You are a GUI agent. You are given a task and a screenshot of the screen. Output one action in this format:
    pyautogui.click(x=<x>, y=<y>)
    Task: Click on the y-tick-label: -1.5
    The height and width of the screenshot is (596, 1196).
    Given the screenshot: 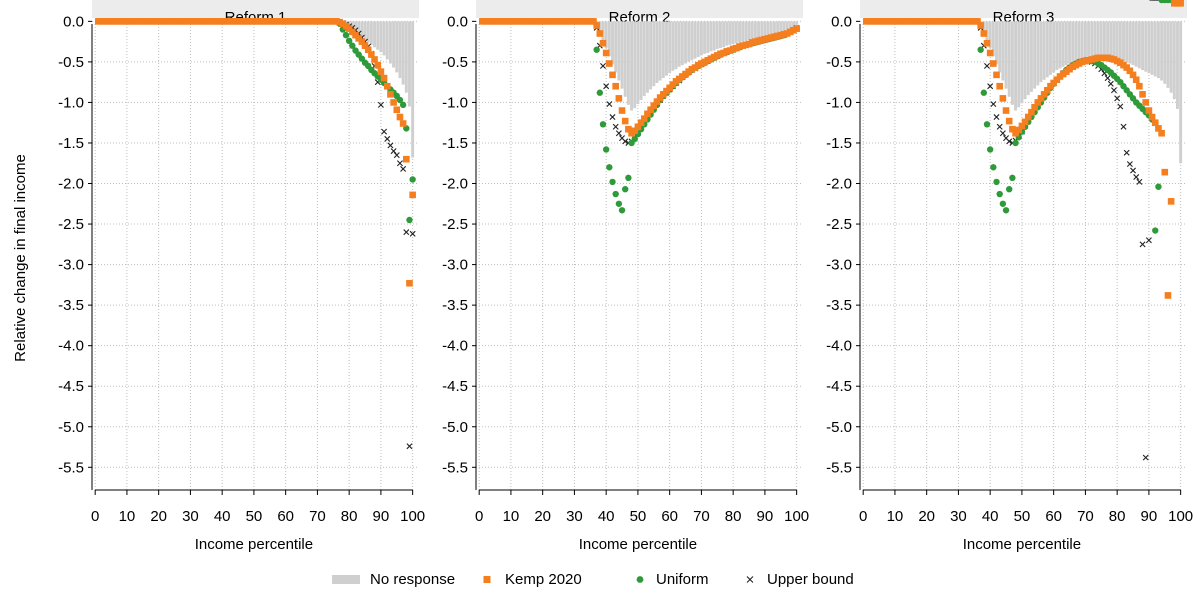 What is the action you would take?
    pyautogui.click(x=71, y=143)
    